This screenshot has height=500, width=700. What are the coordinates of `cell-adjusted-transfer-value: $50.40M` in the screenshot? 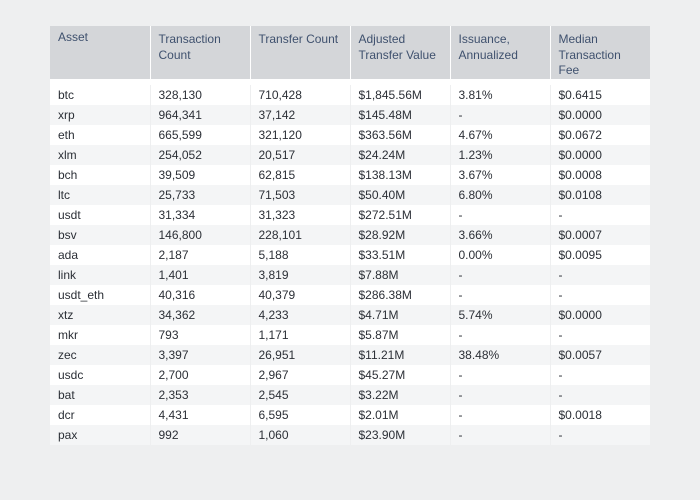 It's located at (400, 194).